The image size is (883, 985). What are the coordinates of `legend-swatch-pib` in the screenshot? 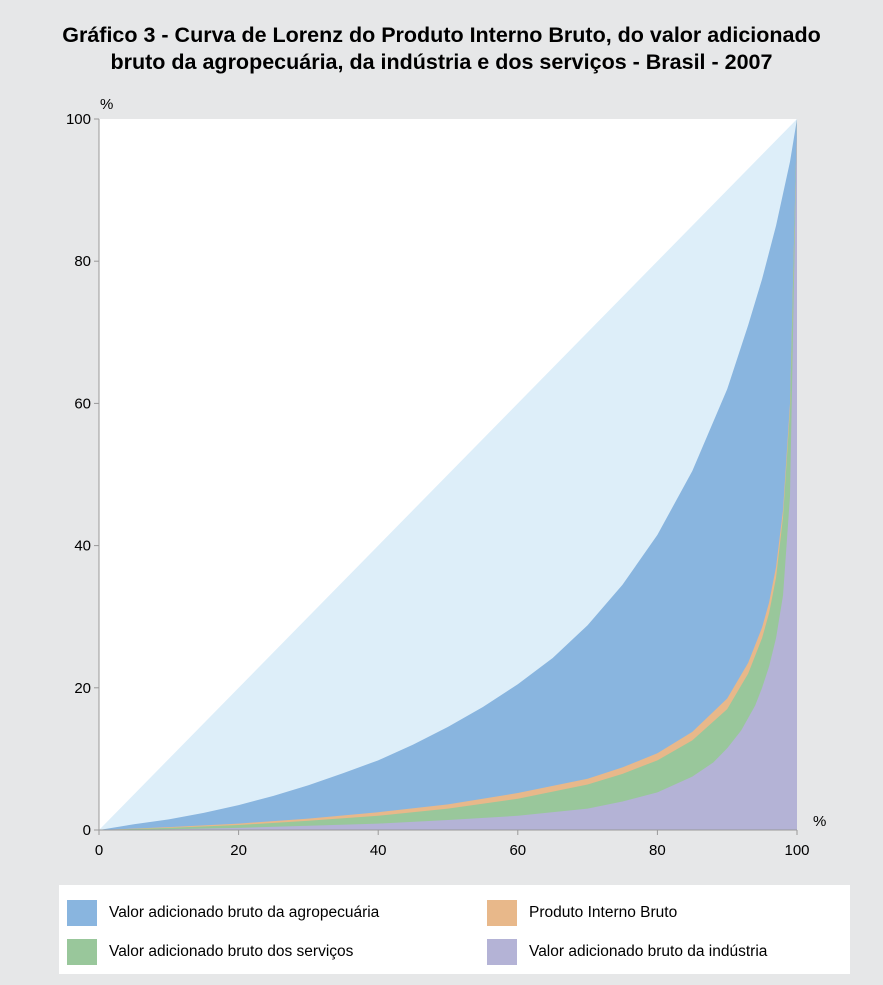 It's located at (502, 913).